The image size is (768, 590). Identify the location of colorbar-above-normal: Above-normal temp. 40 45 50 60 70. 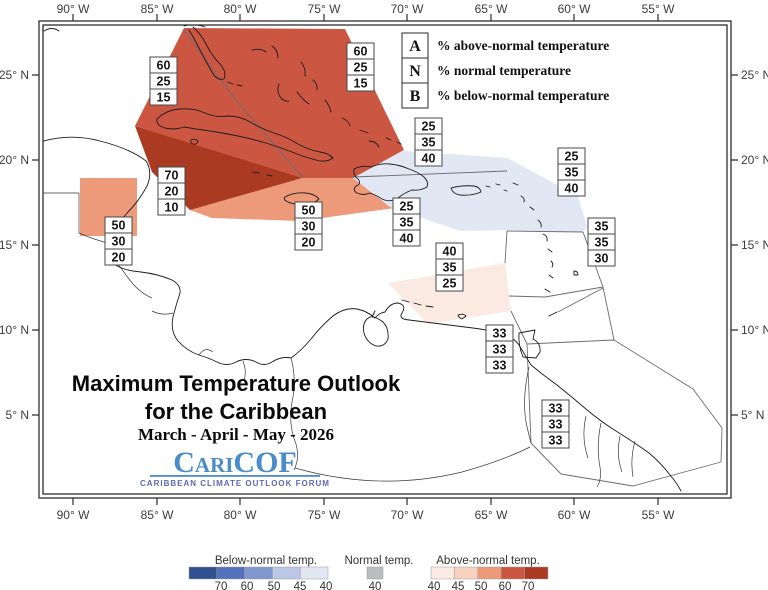
(488, 572).